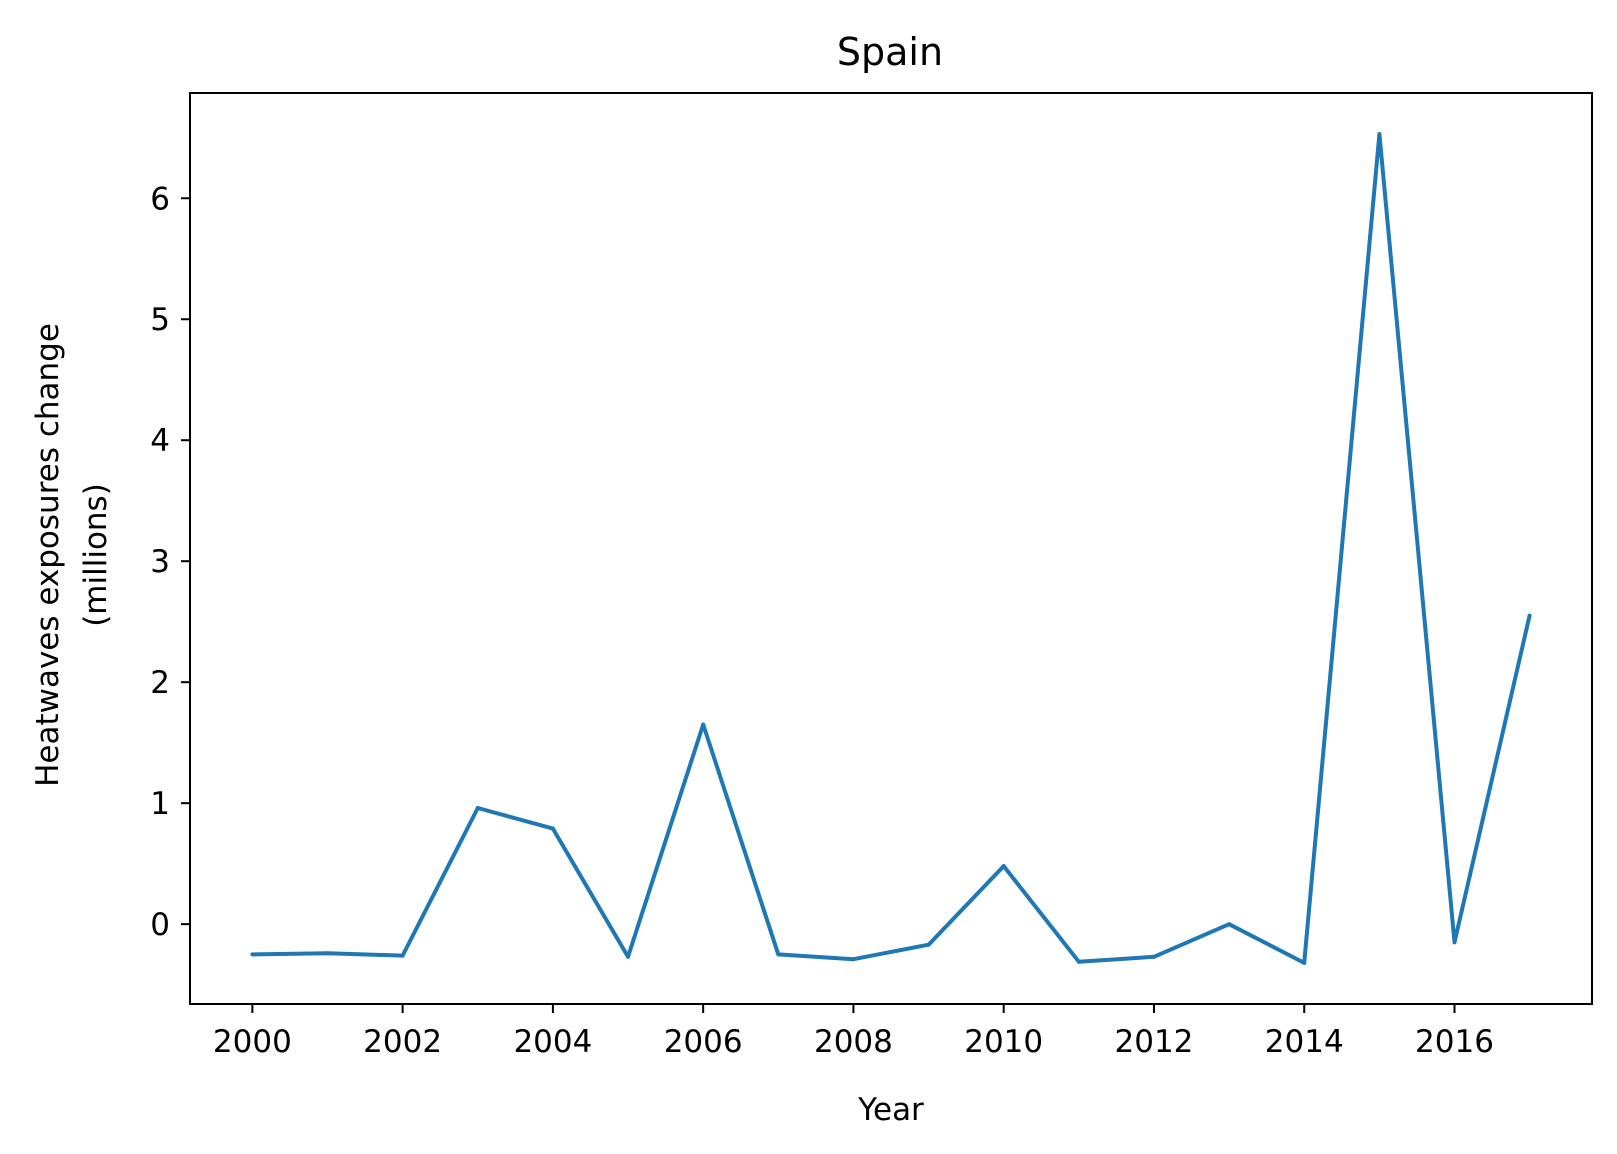 This screenshot has width=1617, height=1154. I want to click on x-tick-label: 2014, so click(1304, 1042).